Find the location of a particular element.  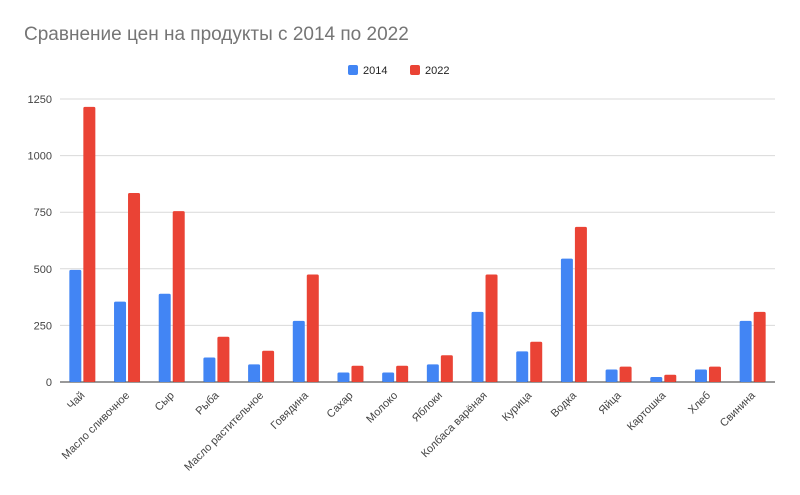

x-tick-label: Рыба is located at coordinates (208, 403).